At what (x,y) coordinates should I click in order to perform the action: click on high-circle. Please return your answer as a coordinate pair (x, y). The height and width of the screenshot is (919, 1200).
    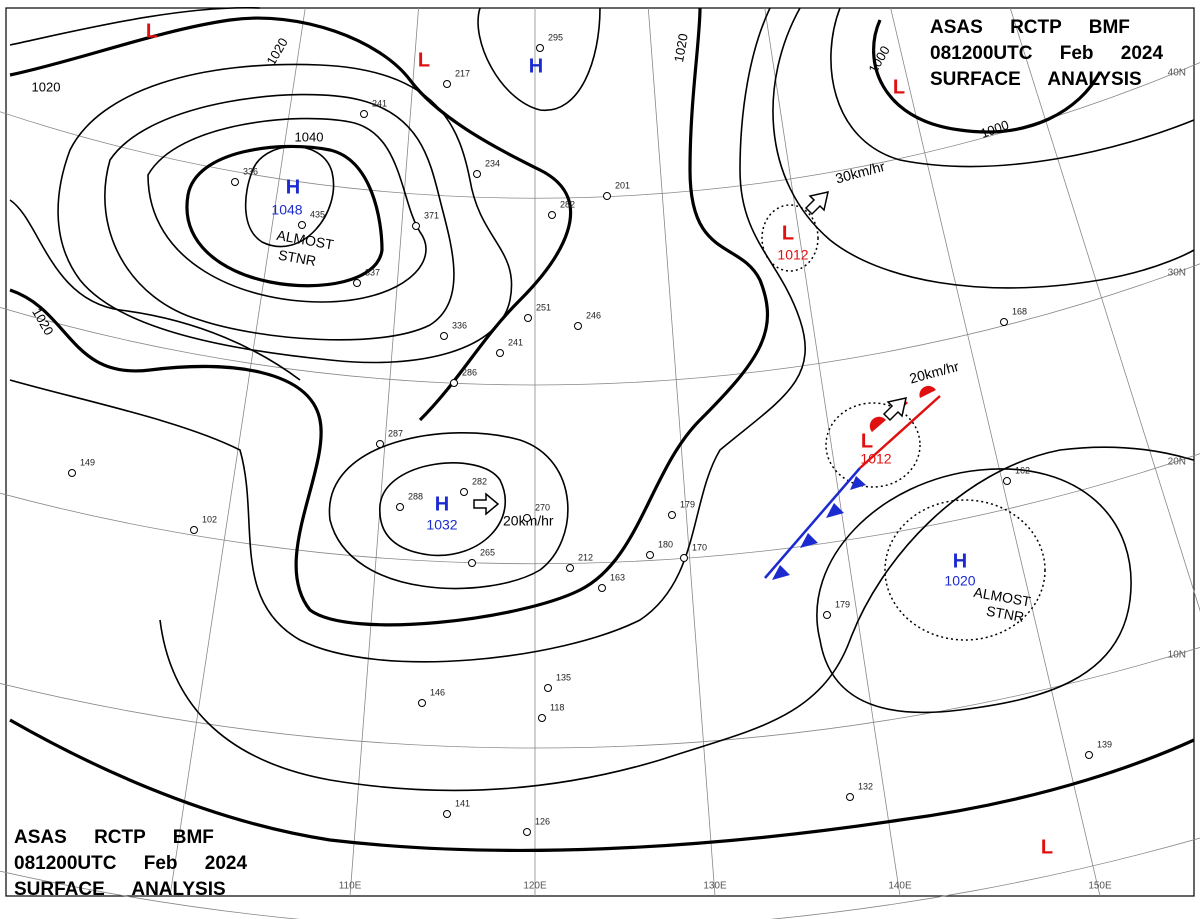
    Looking at the image, I should click on (965, 570).